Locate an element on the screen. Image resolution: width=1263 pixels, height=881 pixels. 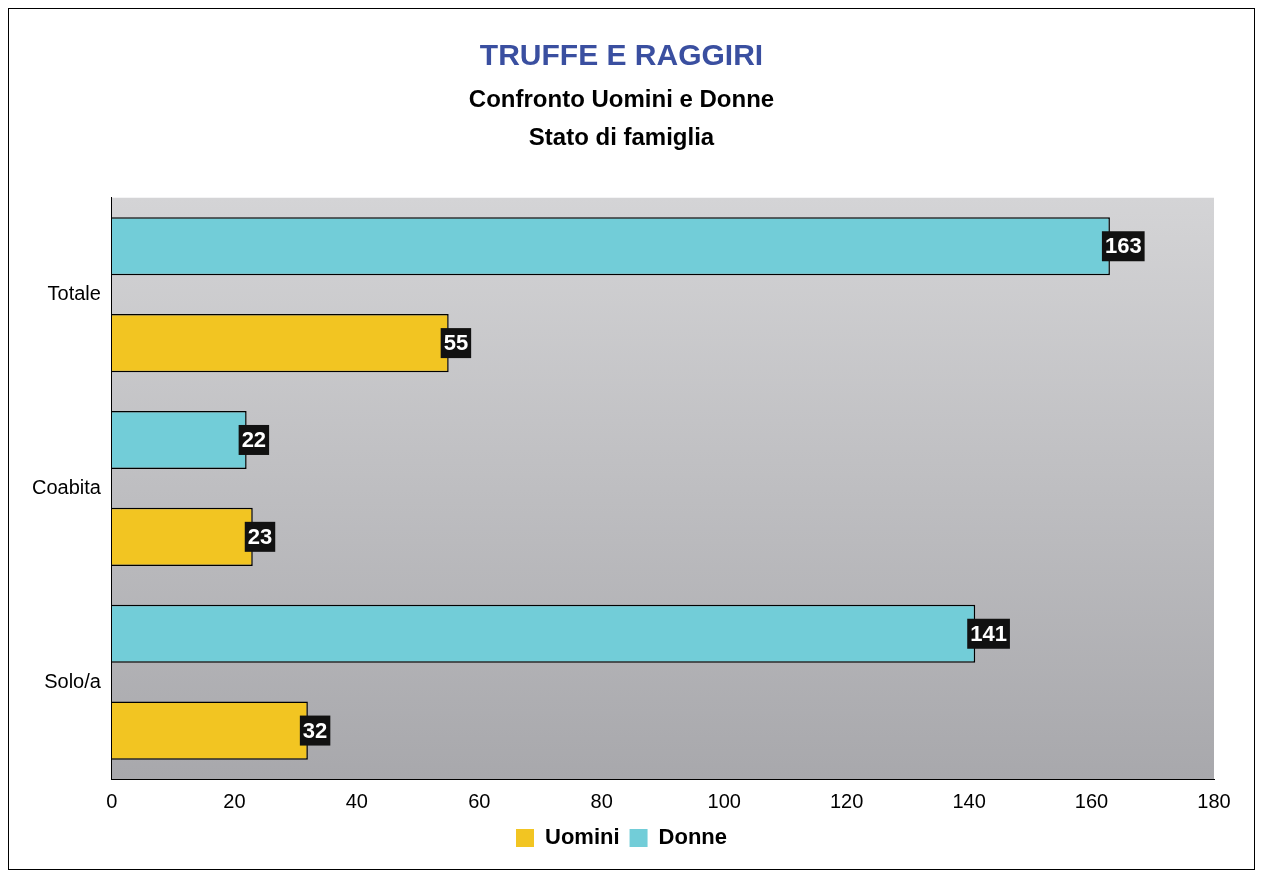
y-tick-label: Coabita is located at coordinates (67, 486).